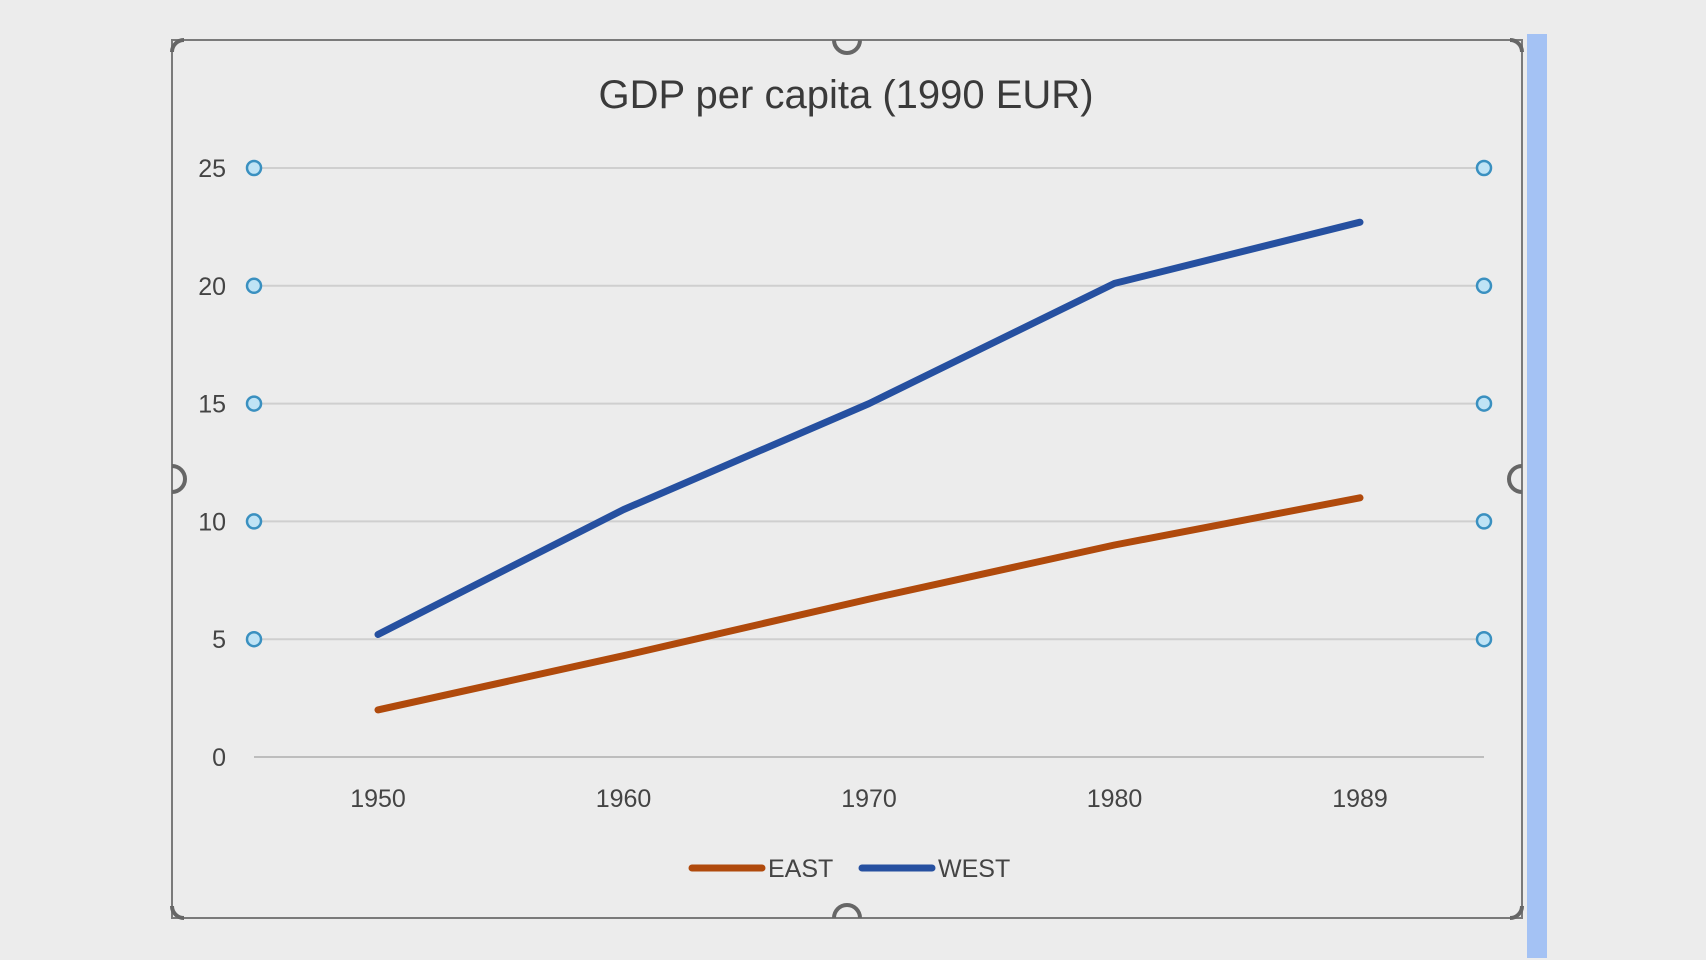  Describe the element at coordinates (177, 912) in the screenshot. I see `resize-handle-bottom-left` at that location.